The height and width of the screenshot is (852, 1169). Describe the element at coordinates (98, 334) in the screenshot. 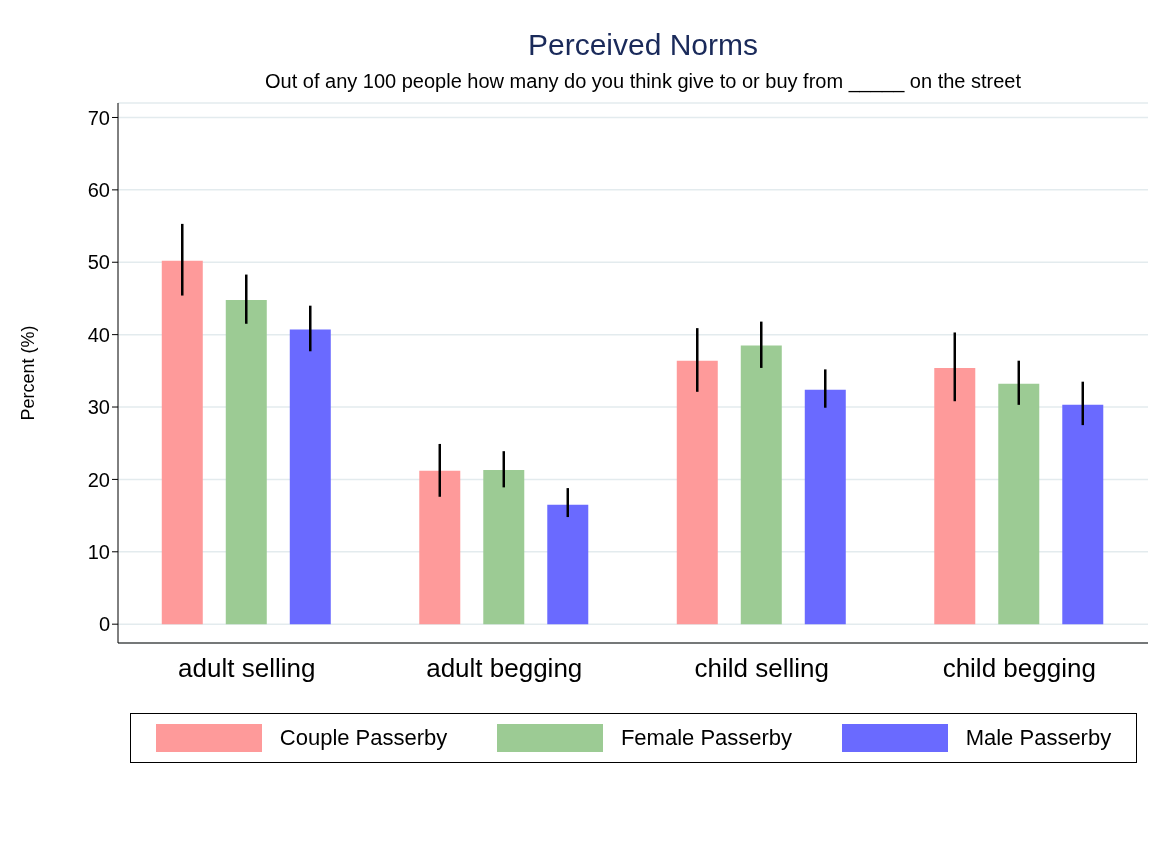

I see `y-tick-label: 40` at that location.